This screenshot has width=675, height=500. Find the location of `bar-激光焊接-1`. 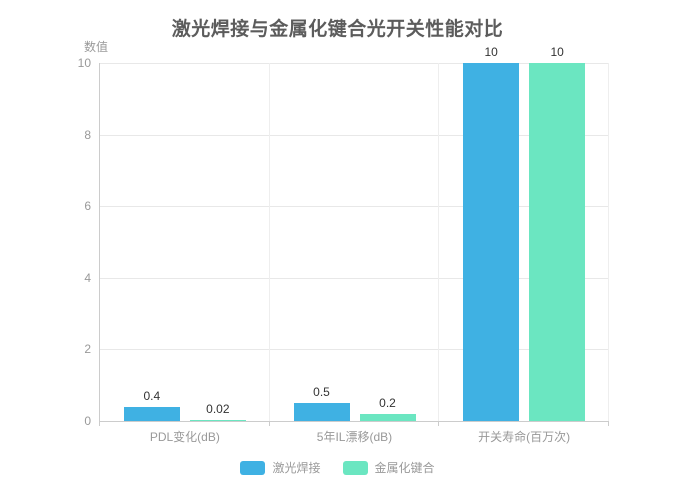

bar-激光焊接-1 is located at coordinates (321, 412).